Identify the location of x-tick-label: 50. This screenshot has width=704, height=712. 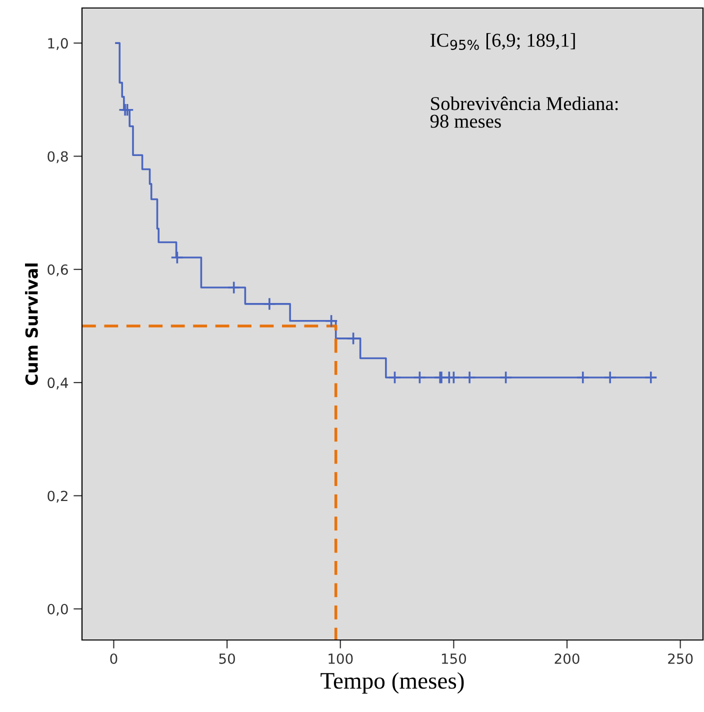
(227, 658).